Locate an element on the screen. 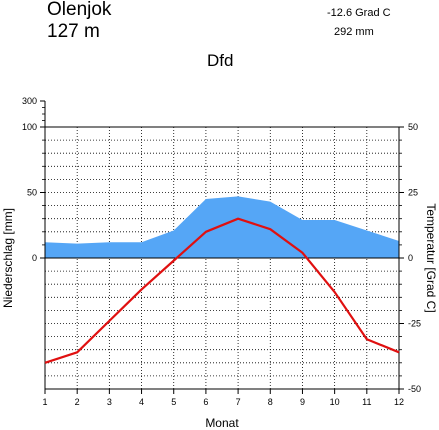 The width and height of the screenshot is (439, 430). x-axis-title: Monat is located at coordinates (222, 423).